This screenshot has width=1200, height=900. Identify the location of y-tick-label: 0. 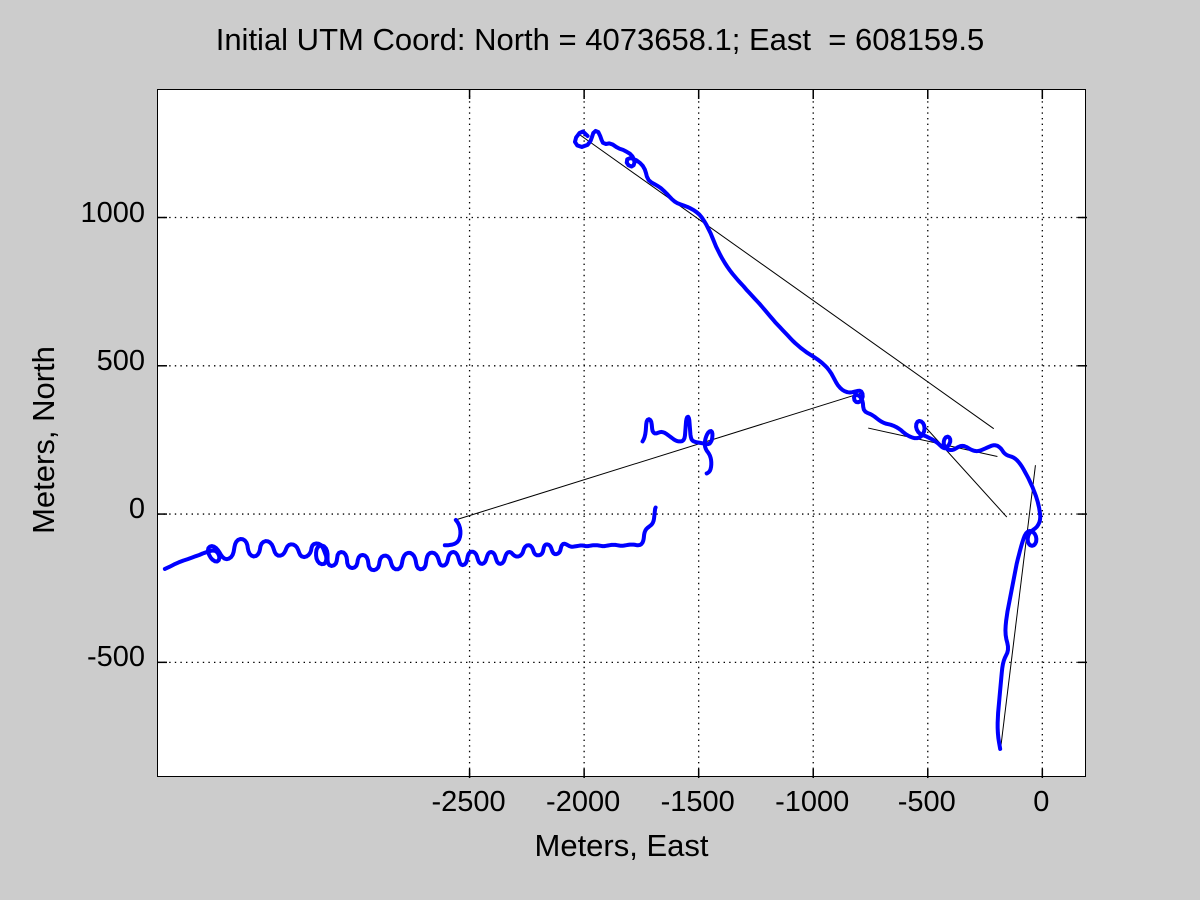
(136, 509).